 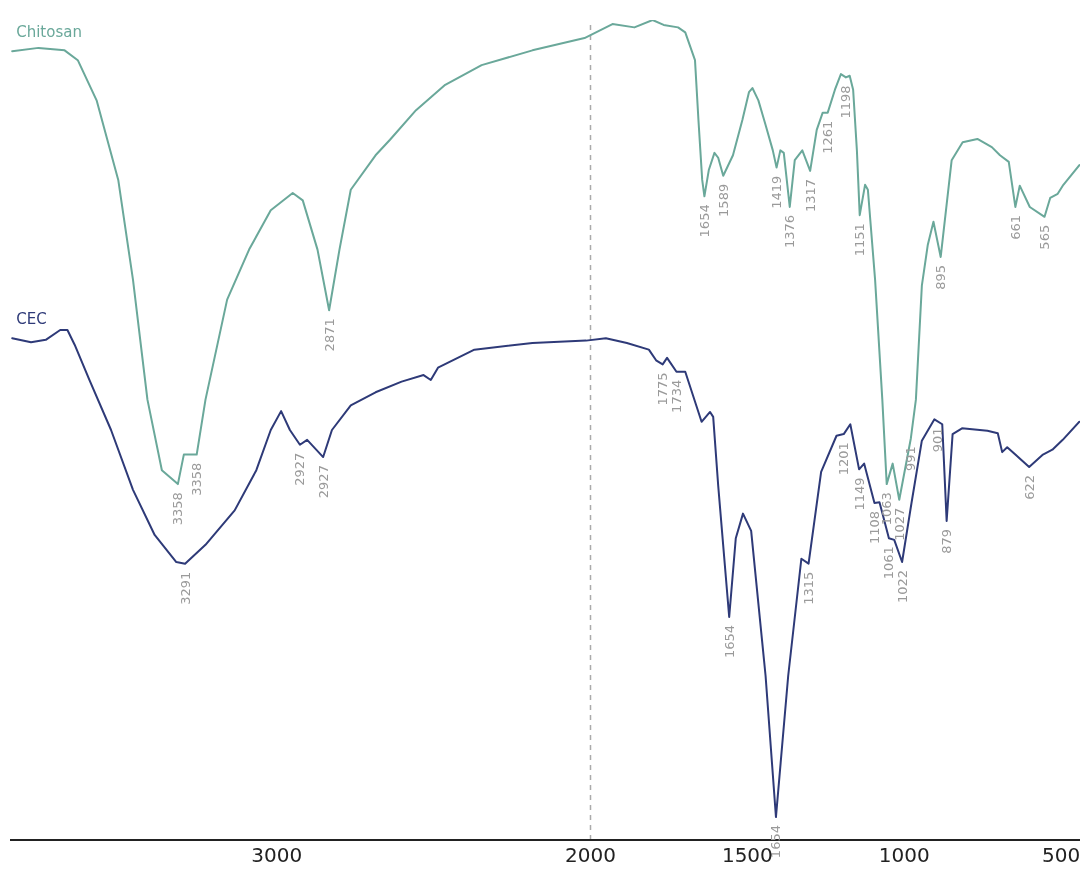 I want to click on annotation: 879, so click(x=947, y=541).